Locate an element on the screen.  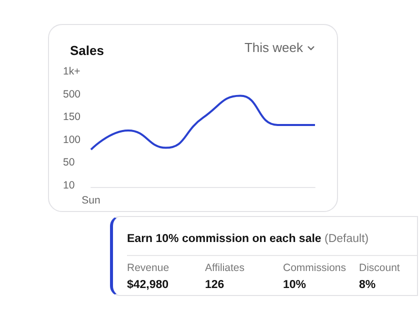
text: Commissions is located at coordinates (314, 268).